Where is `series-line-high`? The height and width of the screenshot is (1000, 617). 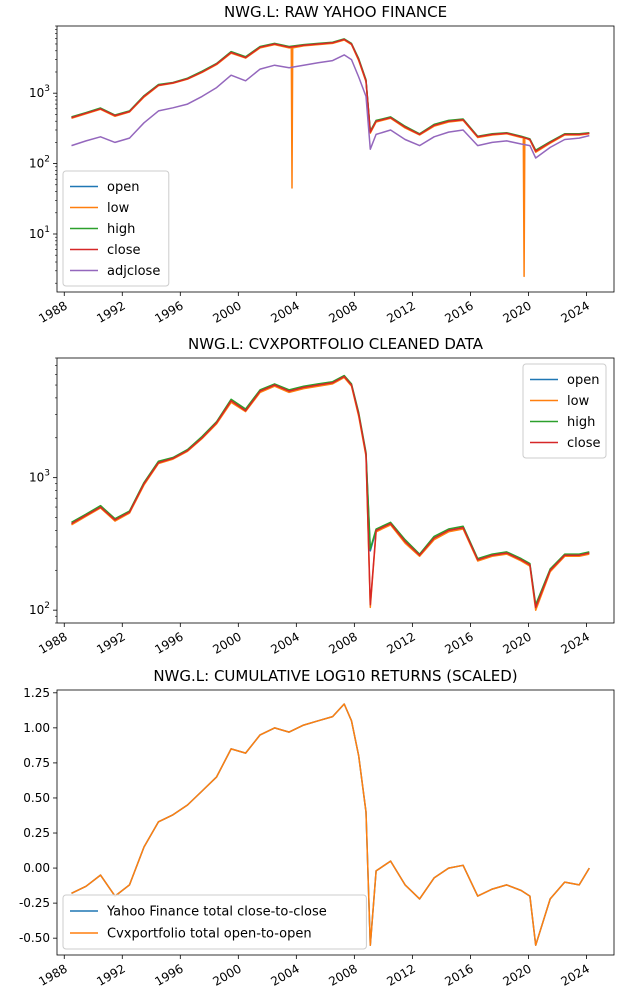 series-line-high is located at coordinates (330, 94).